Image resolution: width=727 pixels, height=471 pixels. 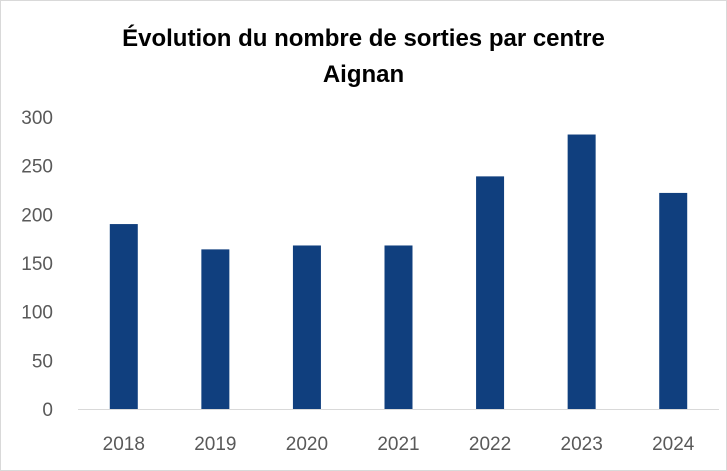 I want to click on y-tick-label: 0, so click(x=47, y=410).